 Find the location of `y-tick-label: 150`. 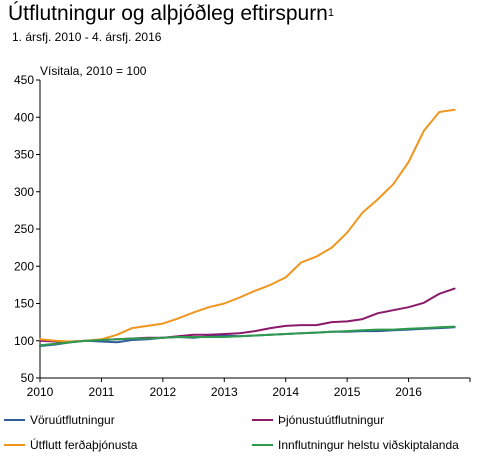

y-tick-label: 150 is located at coordinates (24, 304).